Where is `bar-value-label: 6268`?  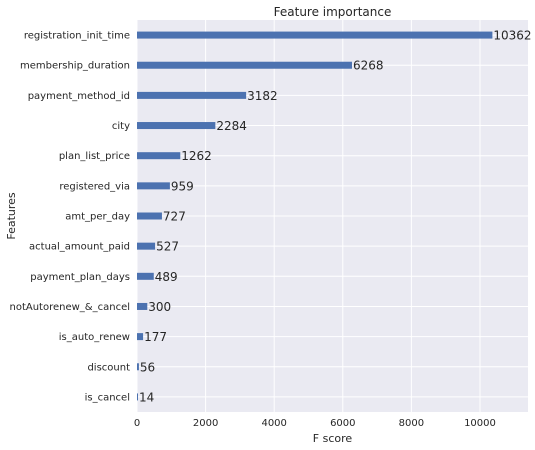 bar-value-label: 6268 is located at coordinates (368, 66).